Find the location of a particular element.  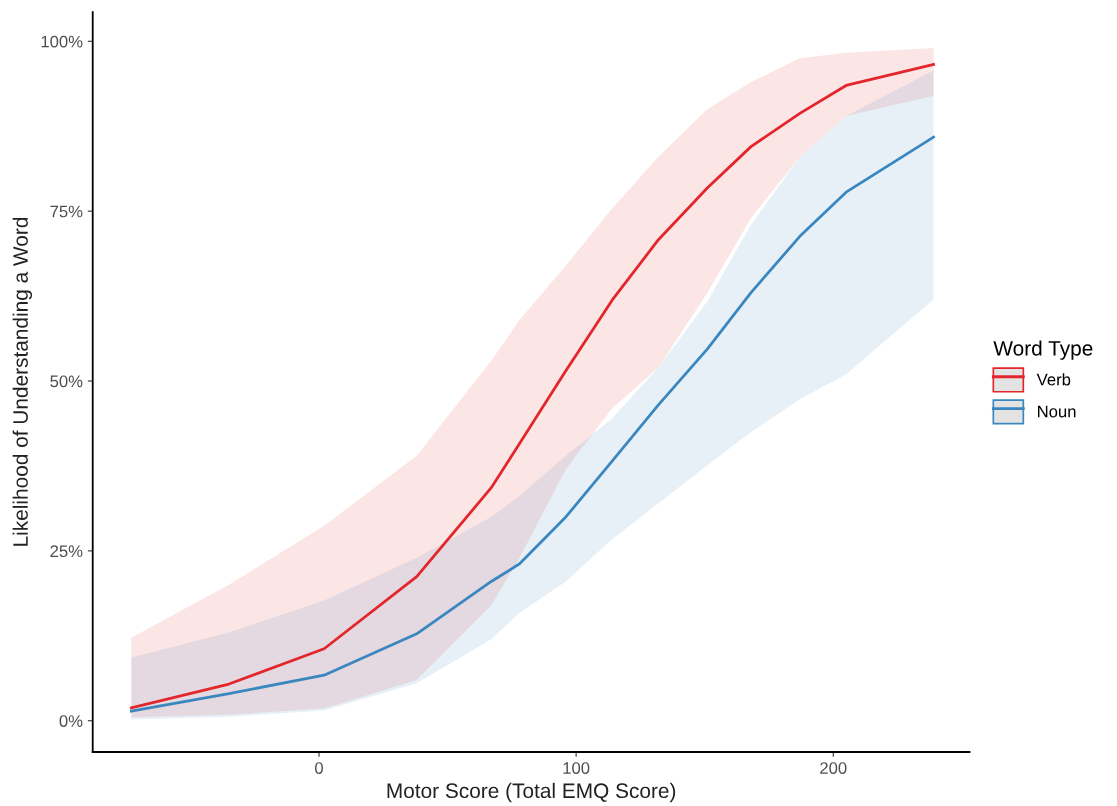

x-tick-label: 100 is located at coordinates (576, 768).